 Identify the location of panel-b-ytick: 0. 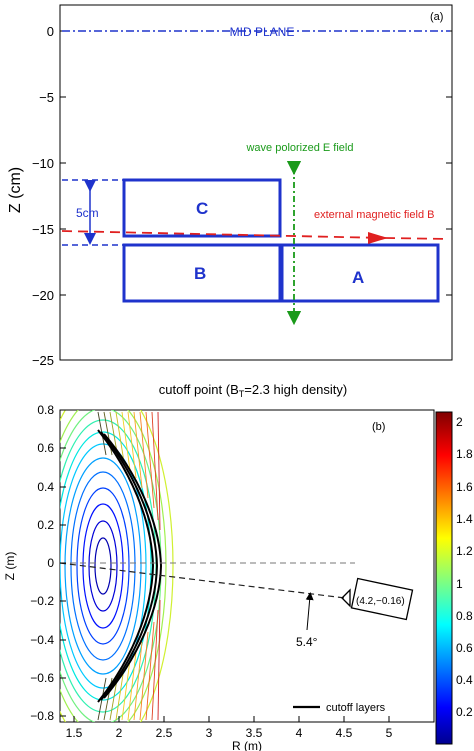
(50, 563).